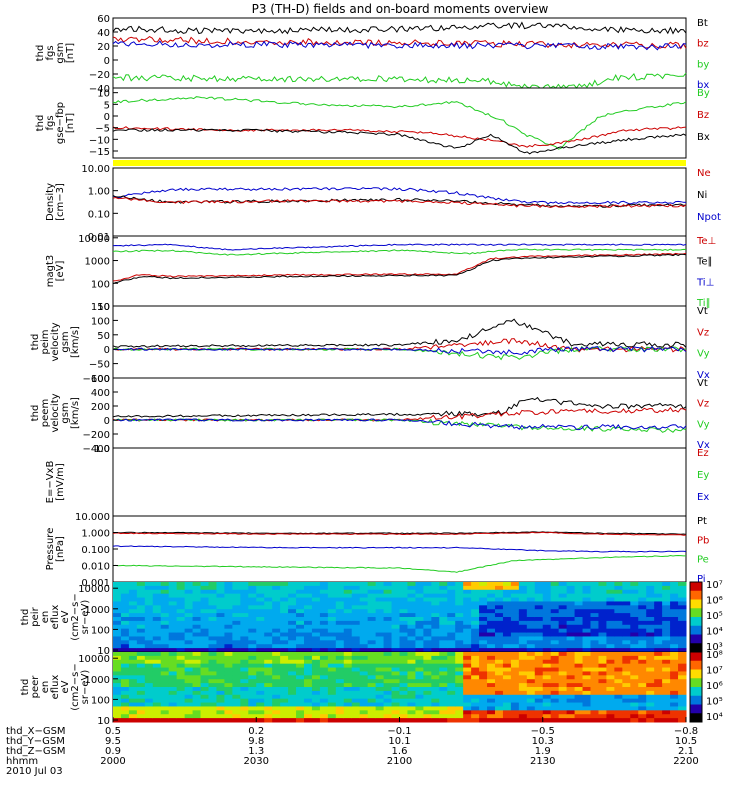 This screenshot has height=800, width=750. What do you see at coordinates (45, 341) in the screenshot?
I see `y-axis-label: peim` at bounding box center [45, 341].